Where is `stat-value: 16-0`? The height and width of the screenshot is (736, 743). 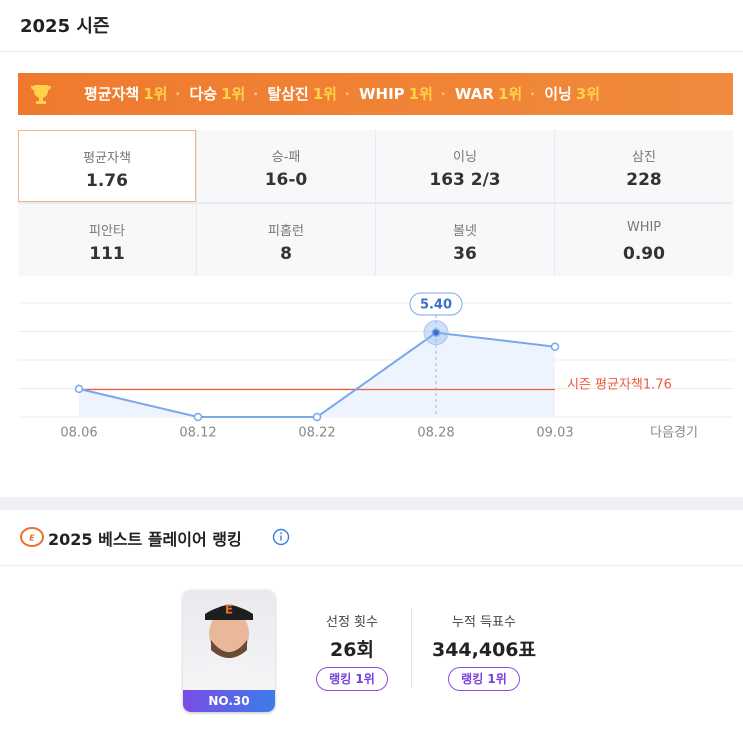 stat-value: 16-0 is located at coordinates (286, 180).